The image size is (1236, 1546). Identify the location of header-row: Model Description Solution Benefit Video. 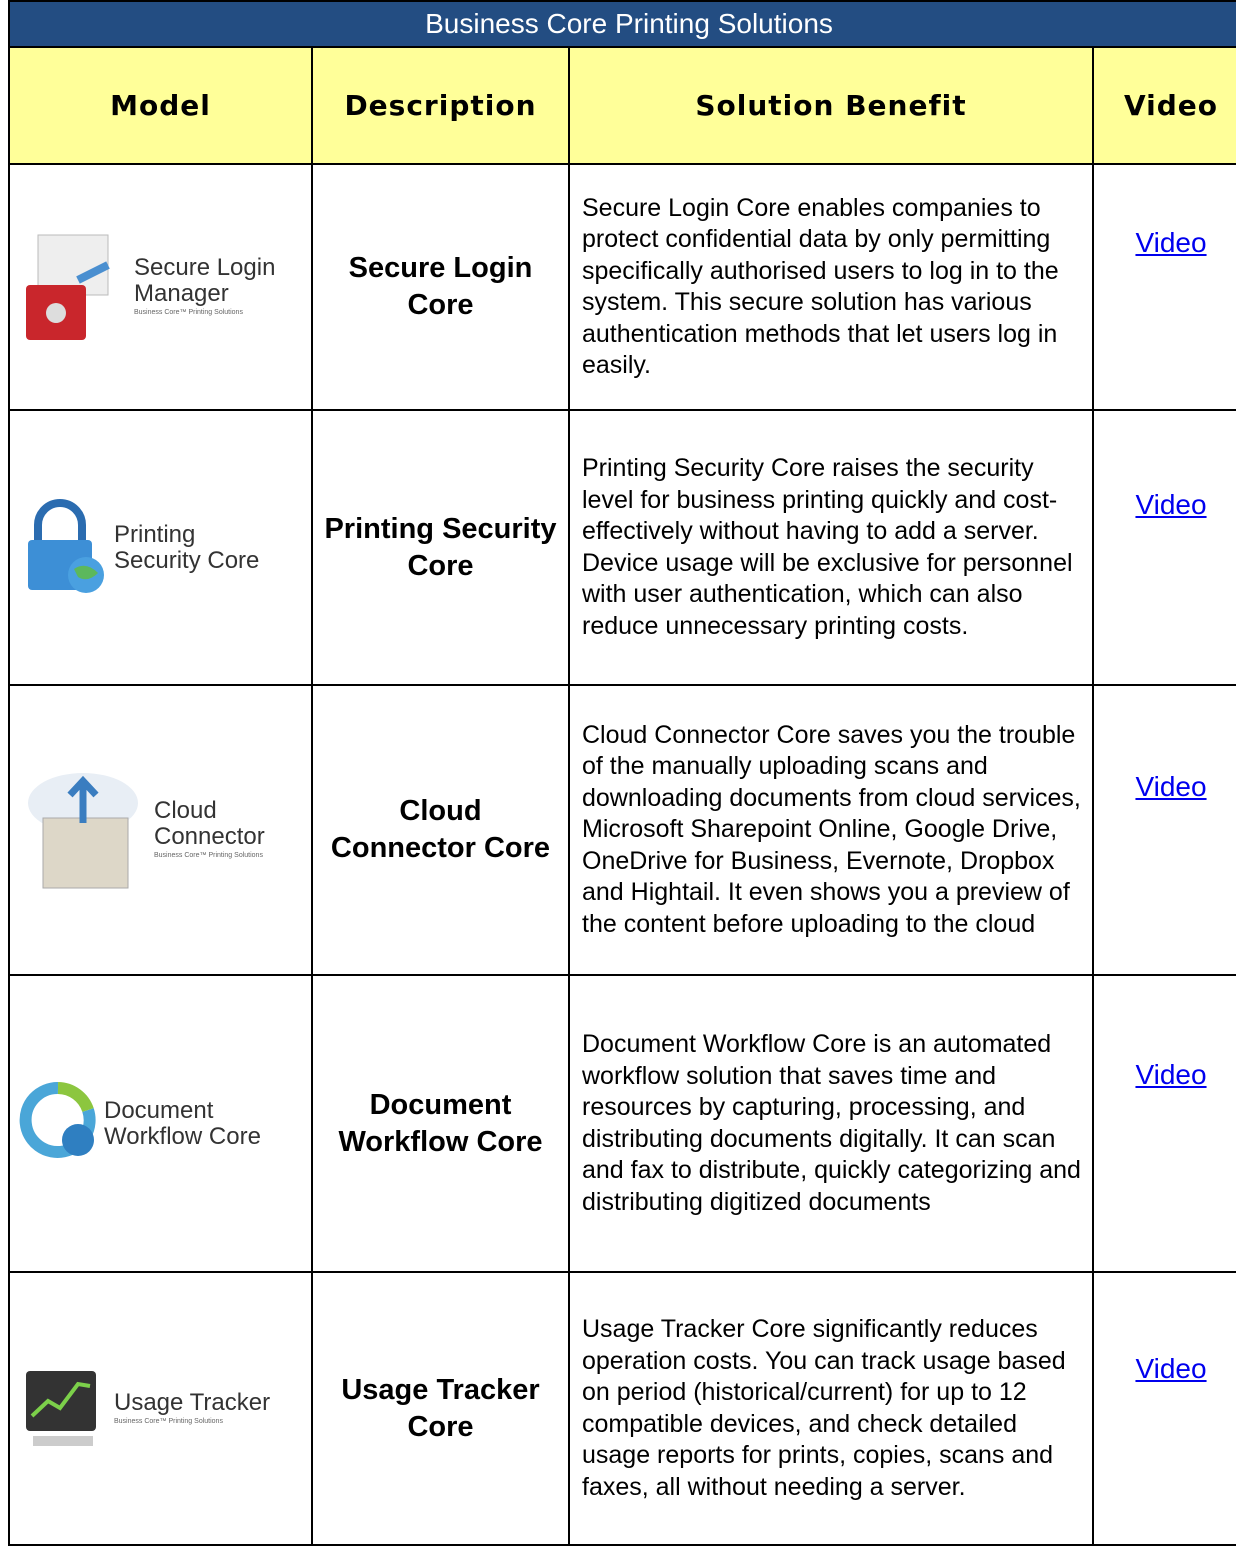
(622, 105).